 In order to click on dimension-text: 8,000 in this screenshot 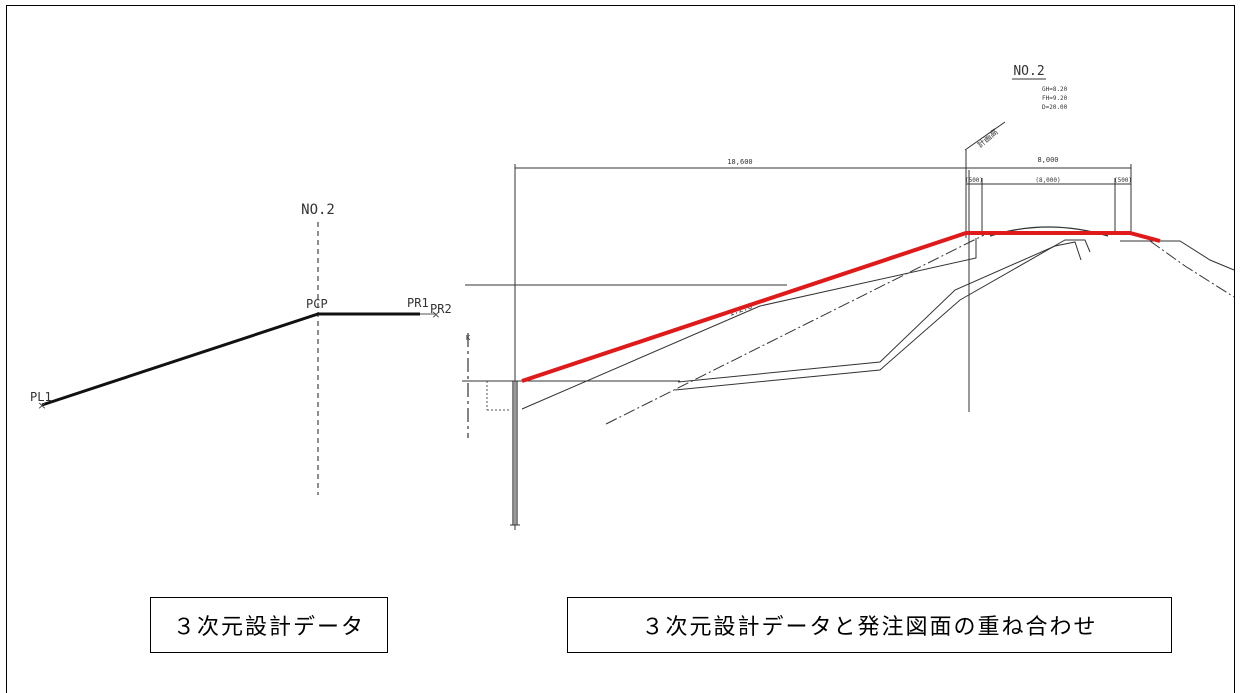, I will do `click(1047, 160)`.